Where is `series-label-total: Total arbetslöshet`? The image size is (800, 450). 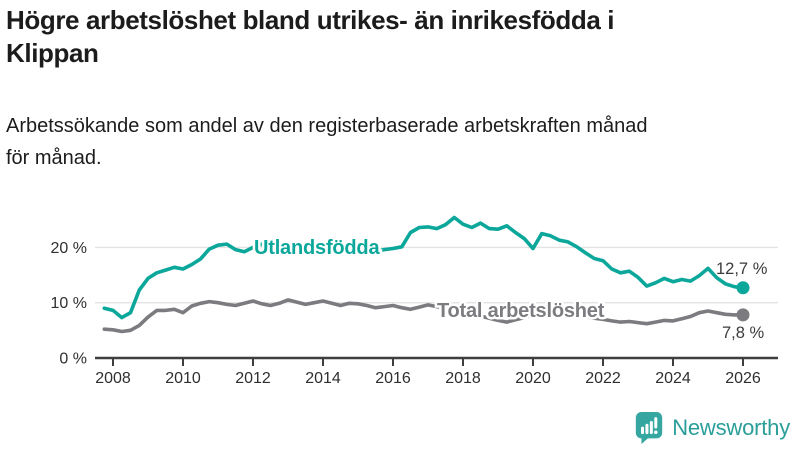 series-label-total: Total arbetslöshet is located at coordinates (521, 311).